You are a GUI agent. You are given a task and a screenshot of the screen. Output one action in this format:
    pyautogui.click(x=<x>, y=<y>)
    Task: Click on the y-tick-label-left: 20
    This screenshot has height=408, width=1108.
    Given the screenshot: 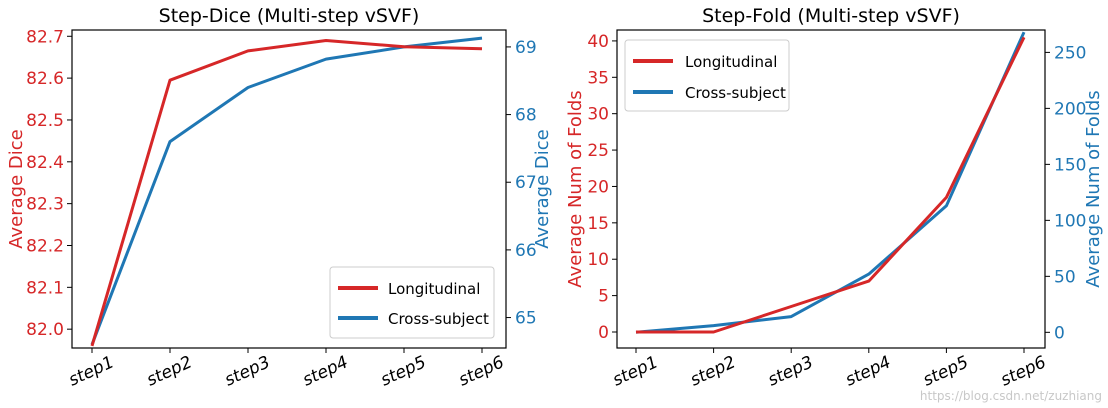 What is the action you would take?
    pyautogui.click(x=598, y=187)
    